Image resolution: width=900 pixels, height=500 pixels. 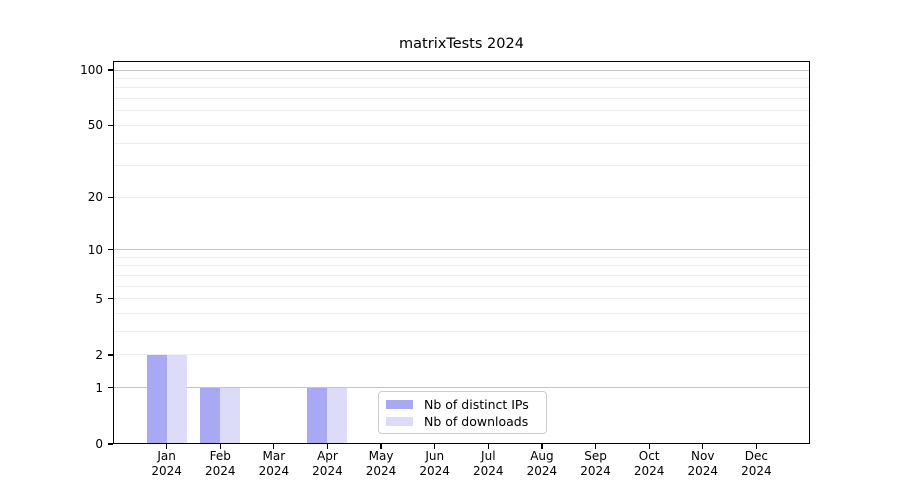 I want to click on x-tick-mark-may, so click(x=381, y=446).